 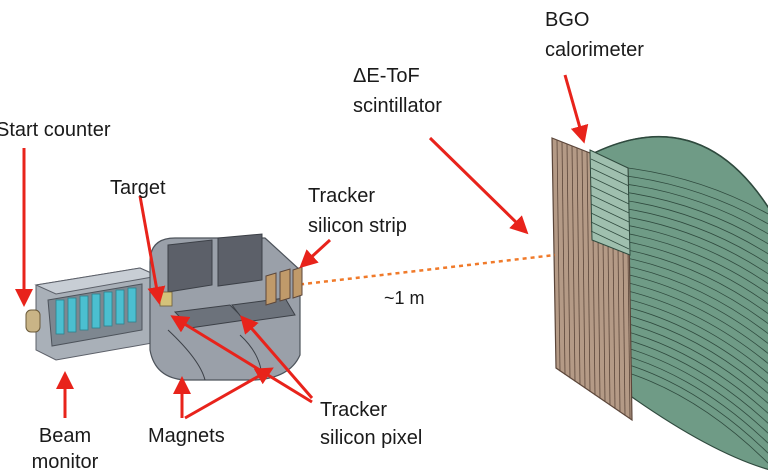 I want to click on tracker-silicon-strip, so click(x=284, y=286).